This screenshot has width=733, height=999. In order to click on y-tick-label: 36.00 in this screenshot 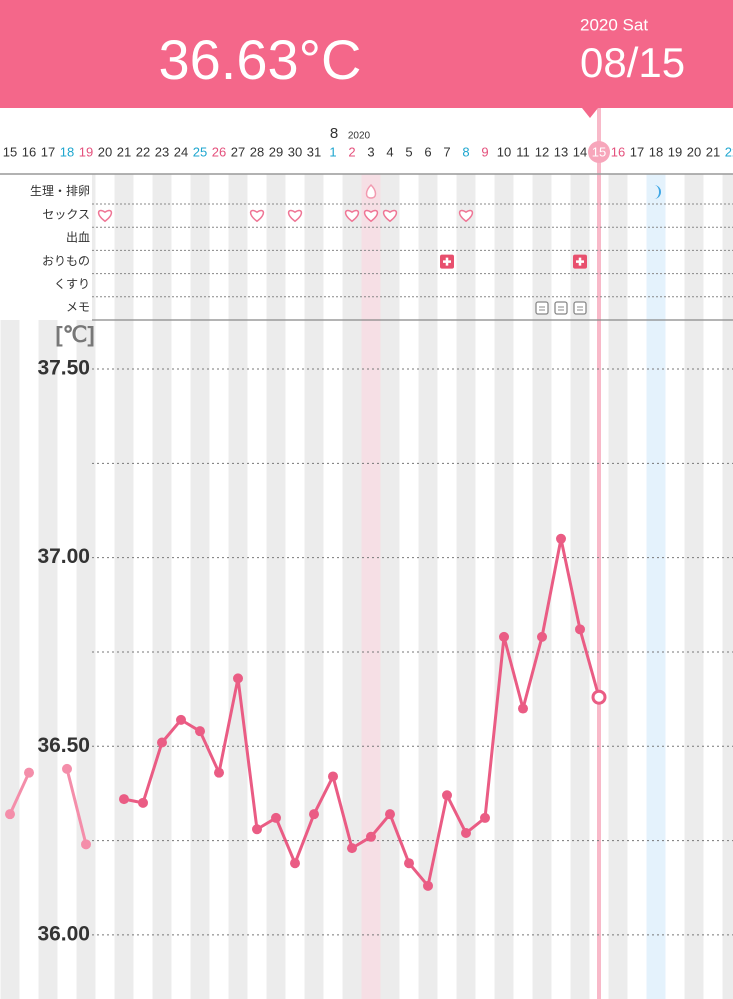, I will do `click(63, 933)`.